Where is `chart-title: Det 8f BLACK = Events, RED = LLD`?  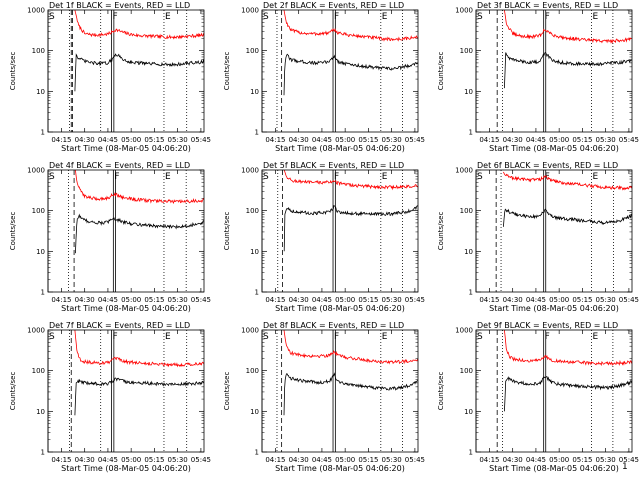
chart-title: Det 8f BLACK = Events, RED = LLD is located at coordinates (333, 325).